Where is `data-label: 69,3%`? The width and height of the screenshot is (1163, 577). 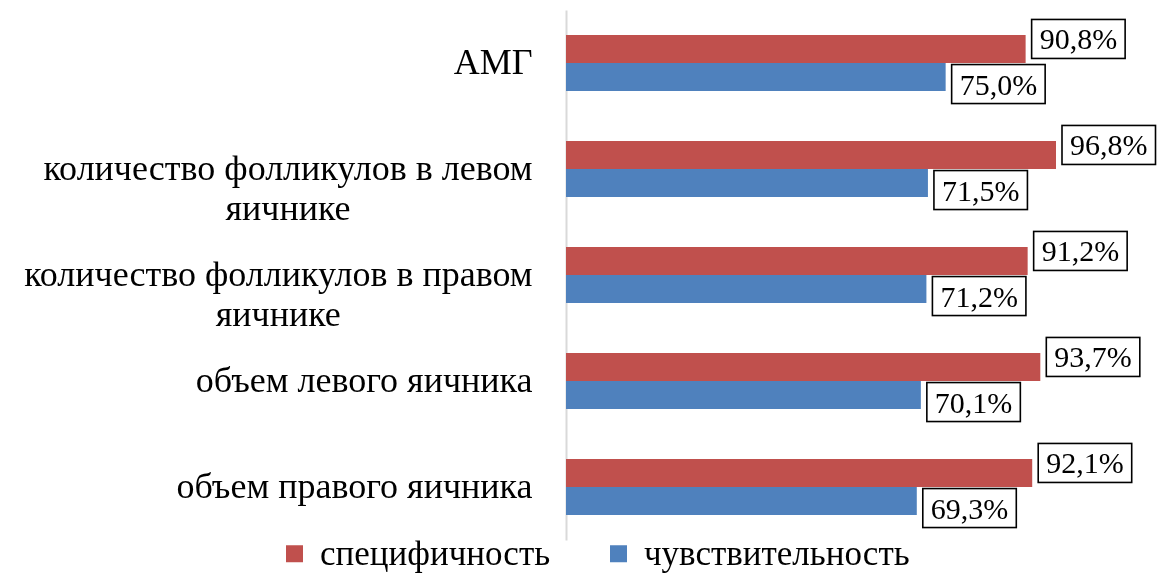 data-label: 69,3% is located at coordinates (969, 508).